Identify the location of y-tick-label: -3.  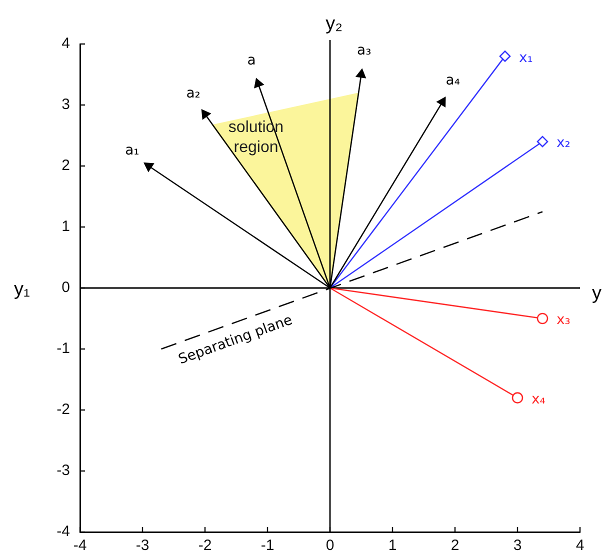
(63, 471).